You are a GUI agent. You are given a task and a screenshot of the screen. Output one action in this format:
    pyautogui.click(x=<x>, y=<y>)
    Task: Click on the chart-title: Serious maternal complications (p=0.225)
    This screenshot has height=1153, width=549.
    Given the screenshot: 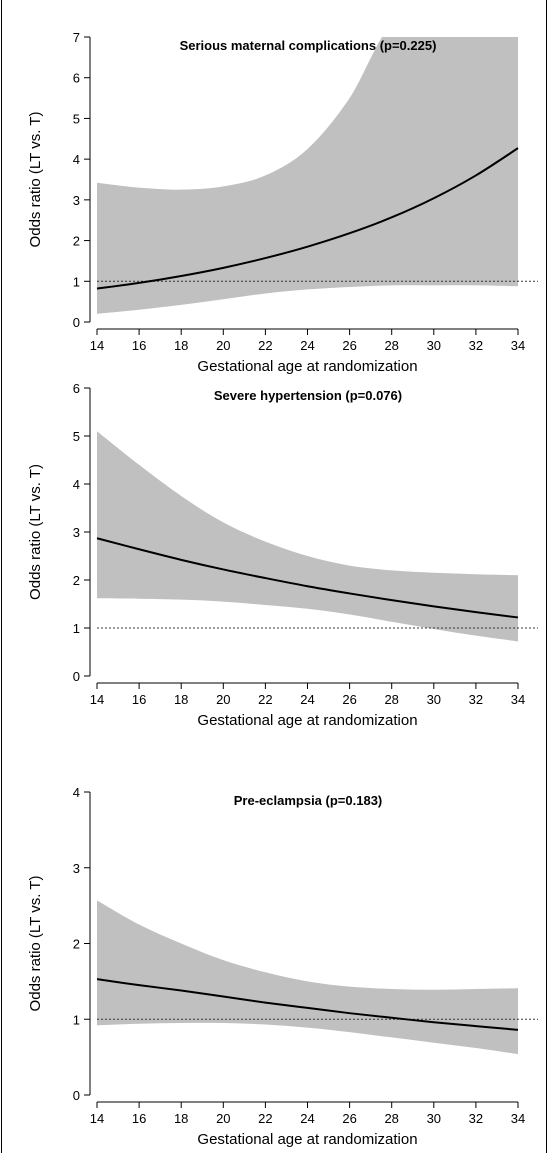 What is the action you would take?
    pyautogui.click(x=308, y=45)
    